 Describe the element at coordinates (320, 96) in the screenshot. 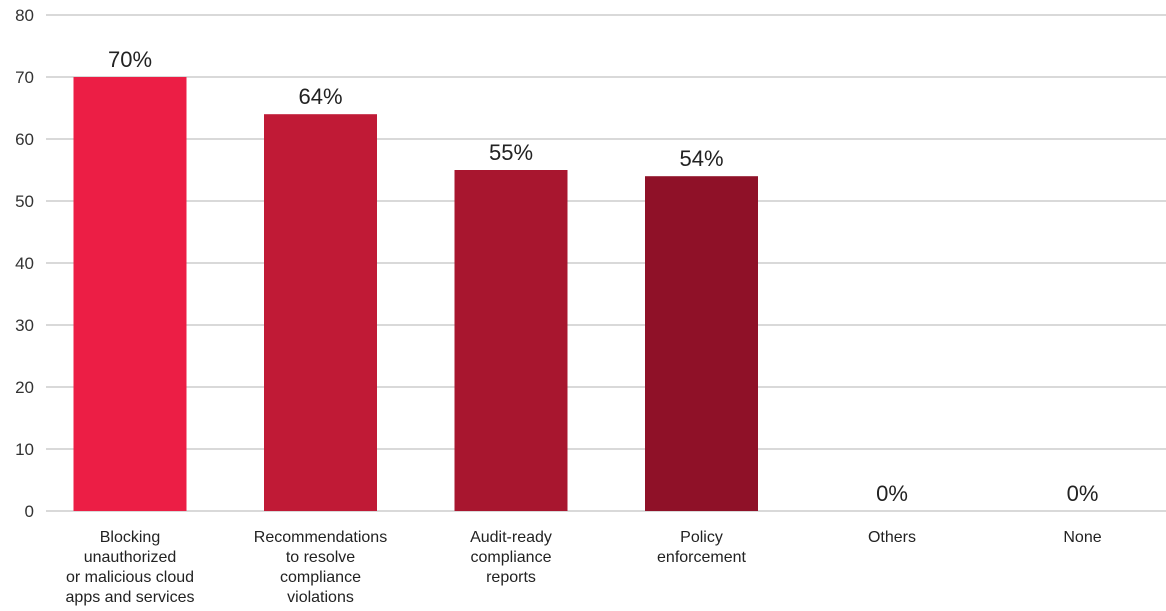

I see `data-label: 64%` at that location.